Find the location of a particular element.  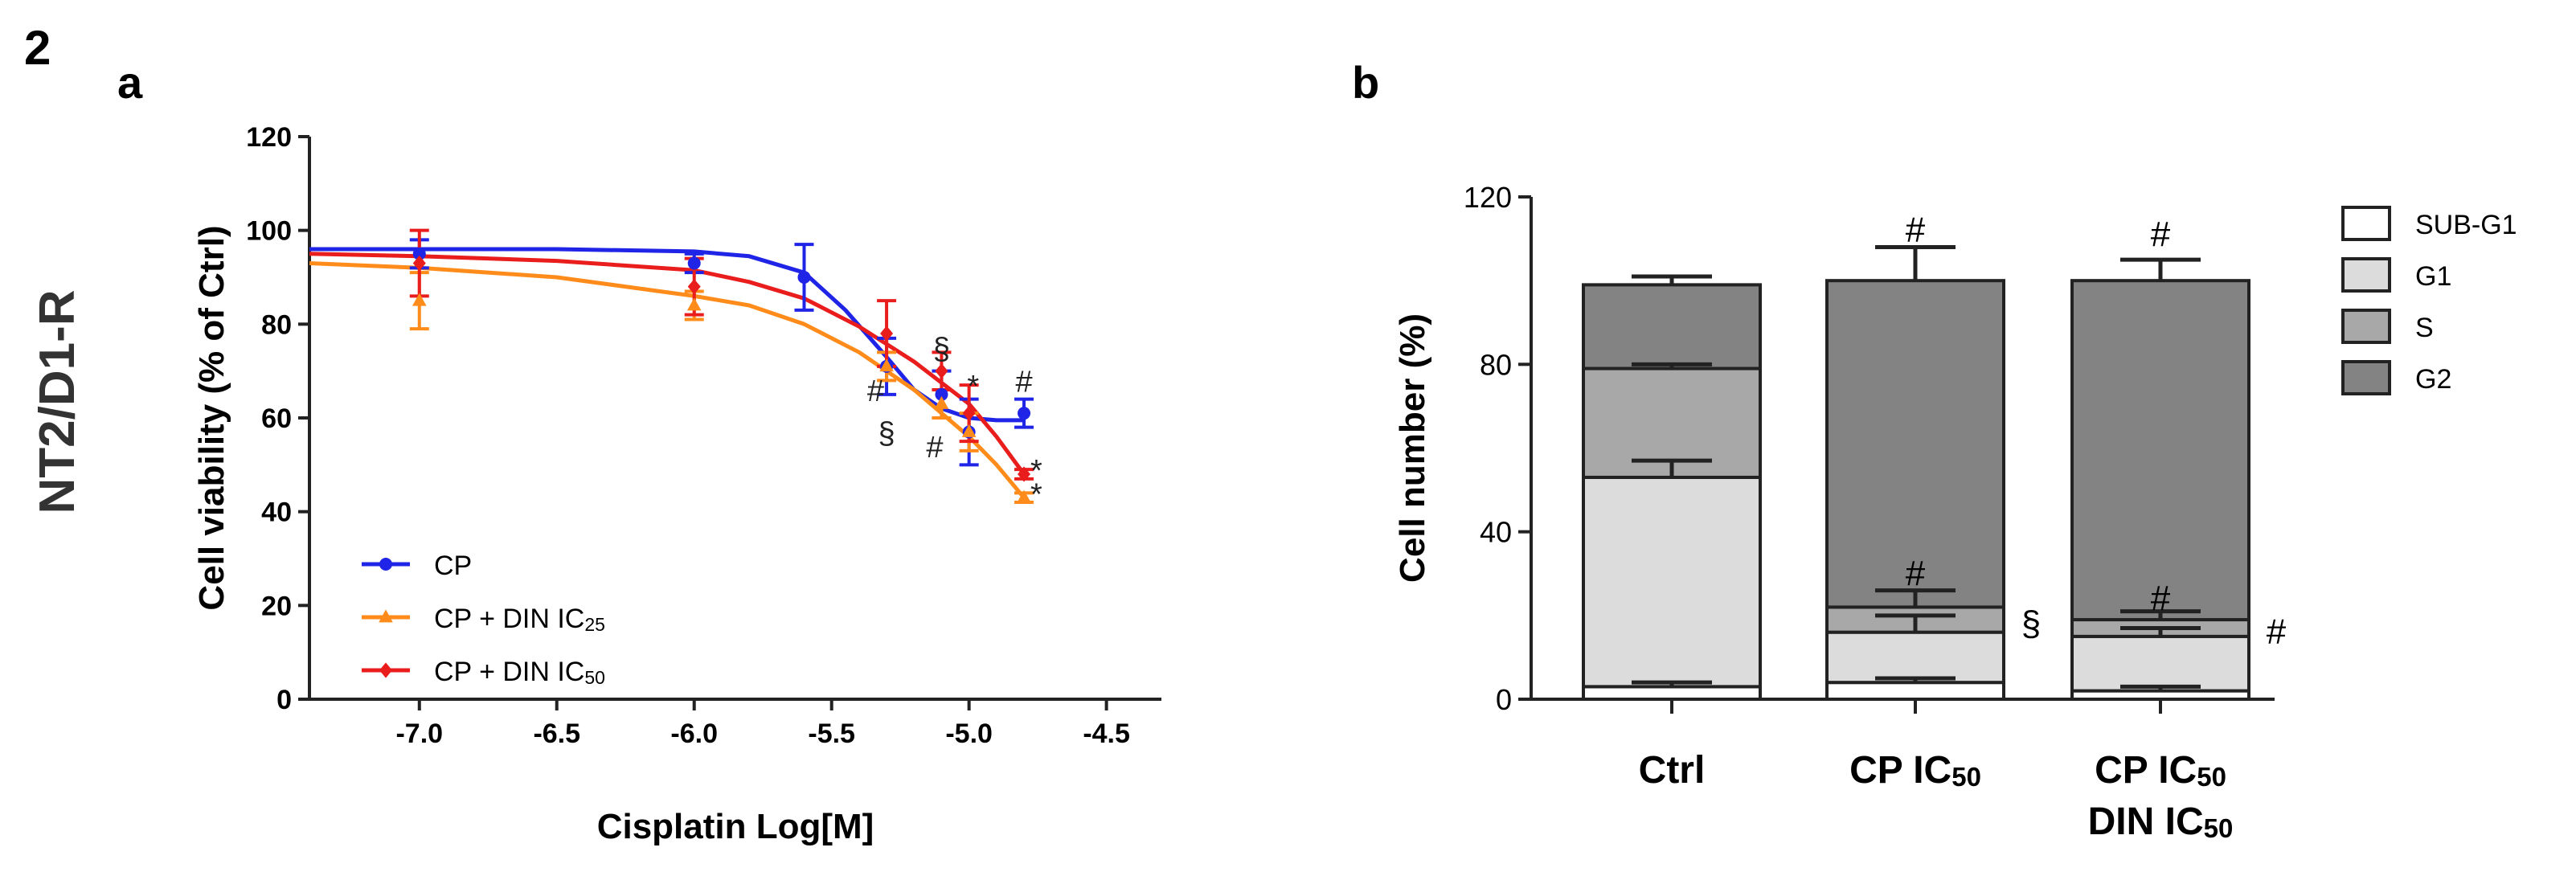

panel-a-x-axis-label: Cisplatin Log[M] is located at coordinates (735, 827).